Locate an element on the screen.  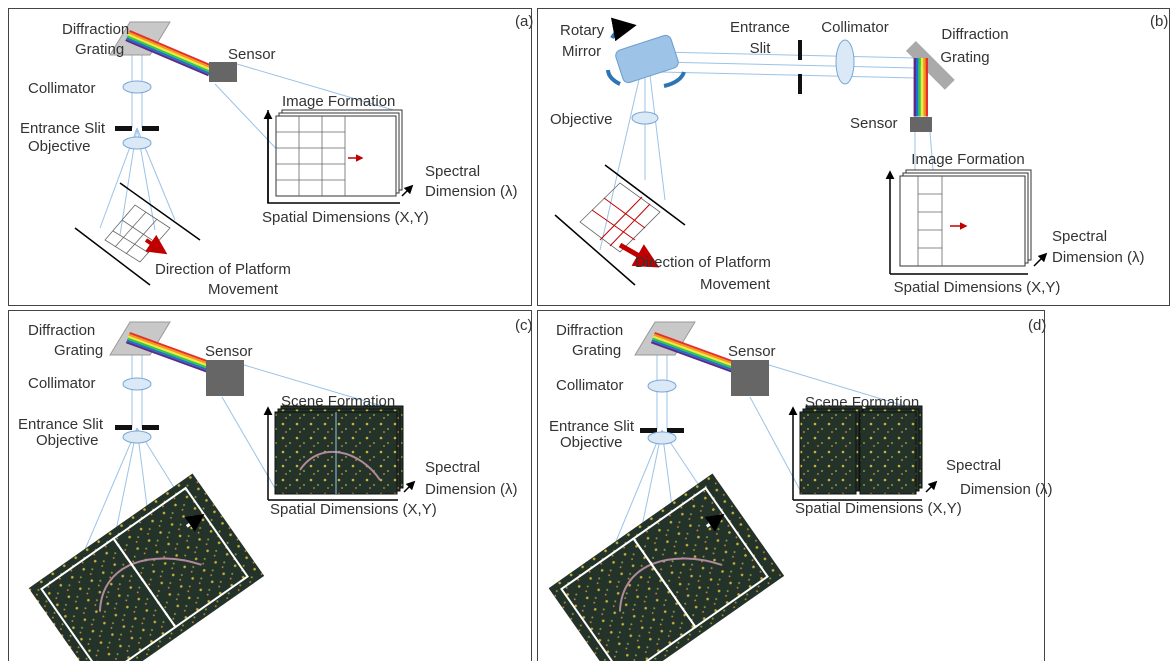
label: Mirror is located at coordinates (581, 51).